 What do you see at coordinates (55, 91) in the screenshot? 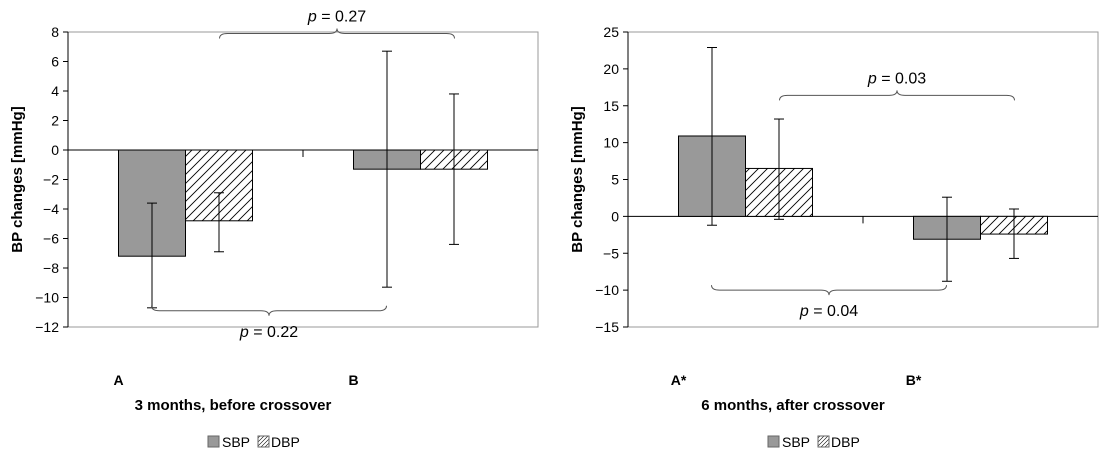
I see `y-tick-label: 4` at bounding box center [55, 91].